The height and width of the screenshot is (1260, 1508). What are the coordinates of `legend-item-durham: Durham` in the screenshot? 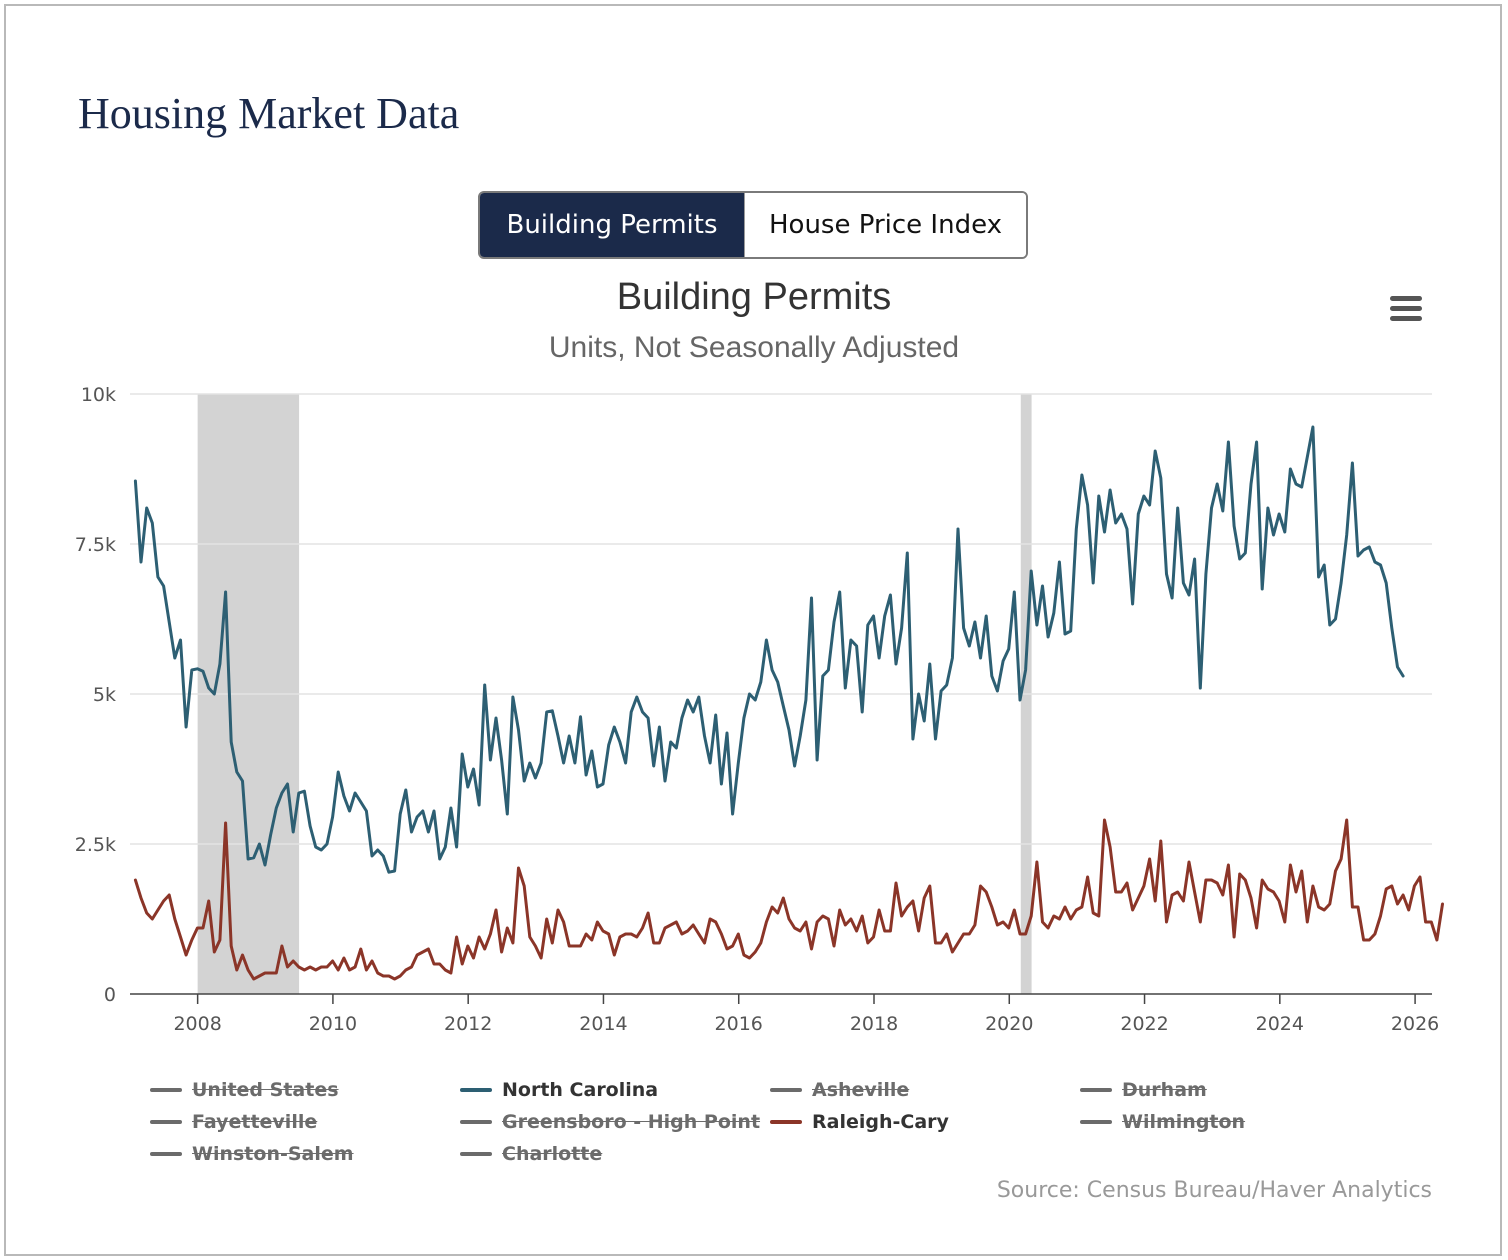 It's located at (1143, 1090).